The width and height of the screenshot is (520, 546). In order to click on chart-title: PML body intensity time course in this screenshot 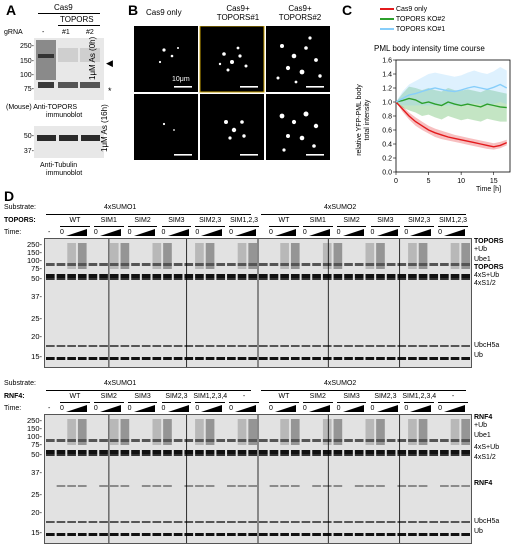, I will do `click(429, 48)`.